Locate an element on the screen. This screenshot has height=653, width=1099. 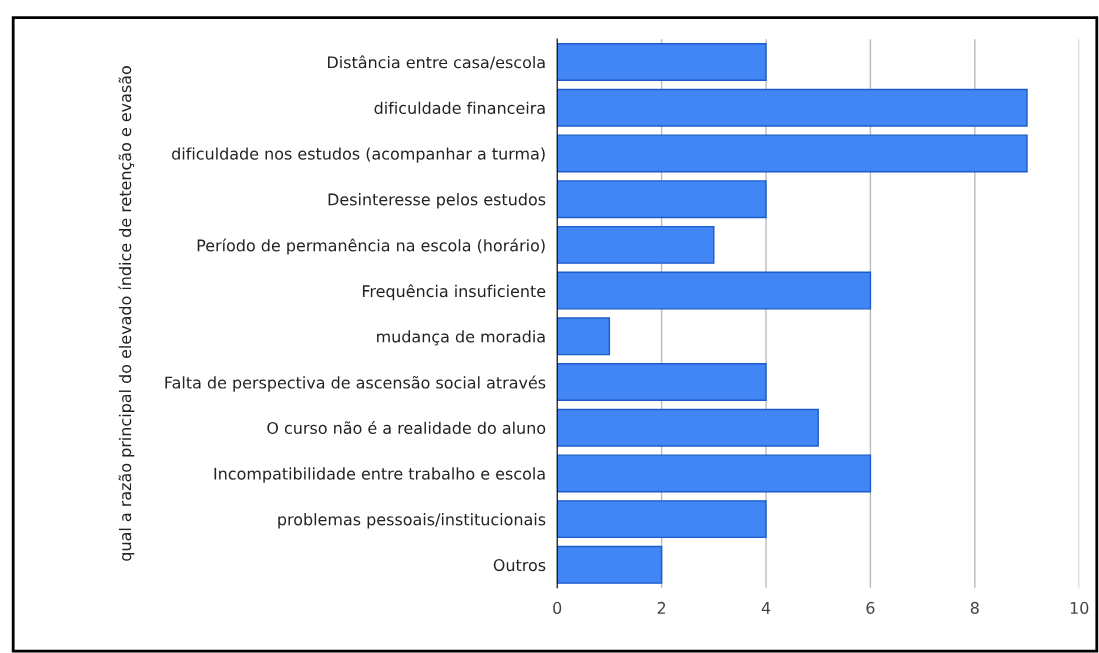
y-tick-label: Outros is located at coordinates (519, 565).